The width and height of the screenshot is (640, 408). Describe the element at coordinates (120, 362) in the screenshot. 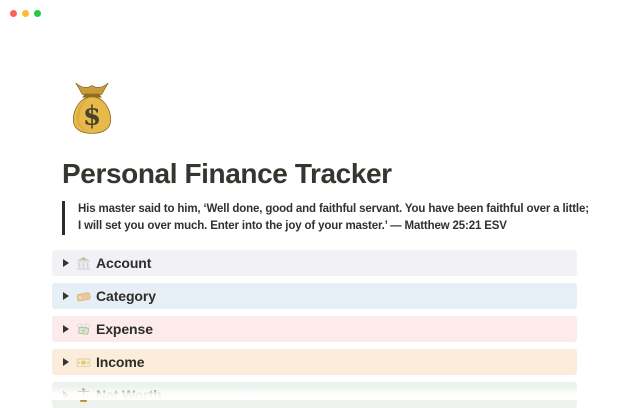

I see `section-label: Income` at that location.